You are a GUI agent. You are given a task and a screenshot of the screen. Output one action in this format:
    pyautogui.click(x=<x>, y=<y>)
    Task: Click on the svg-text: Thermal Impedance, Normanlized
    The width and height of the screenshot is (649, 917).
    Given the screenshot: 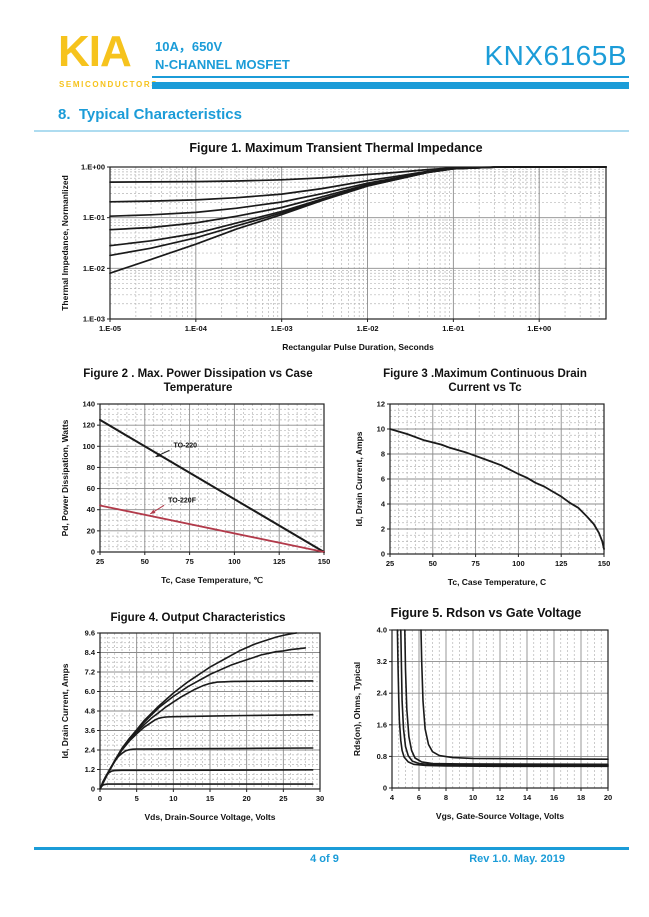 What is the action you would take?
    pyautogui.click(x=65, y=243)
    